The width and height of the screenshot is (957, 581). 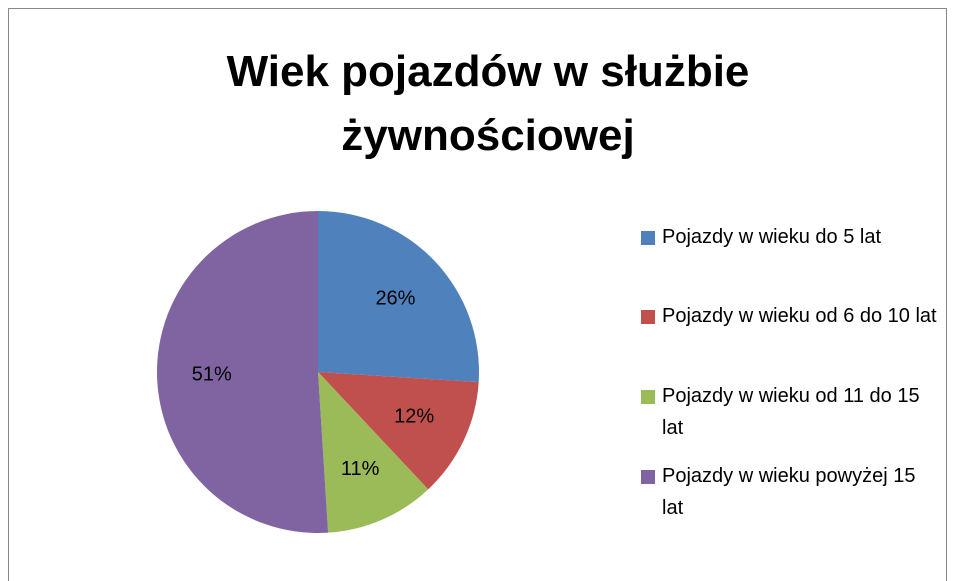 I want to click on legend-label: Pojazdy w wieku powyżej 15 lat, so click(x=789, y=492).